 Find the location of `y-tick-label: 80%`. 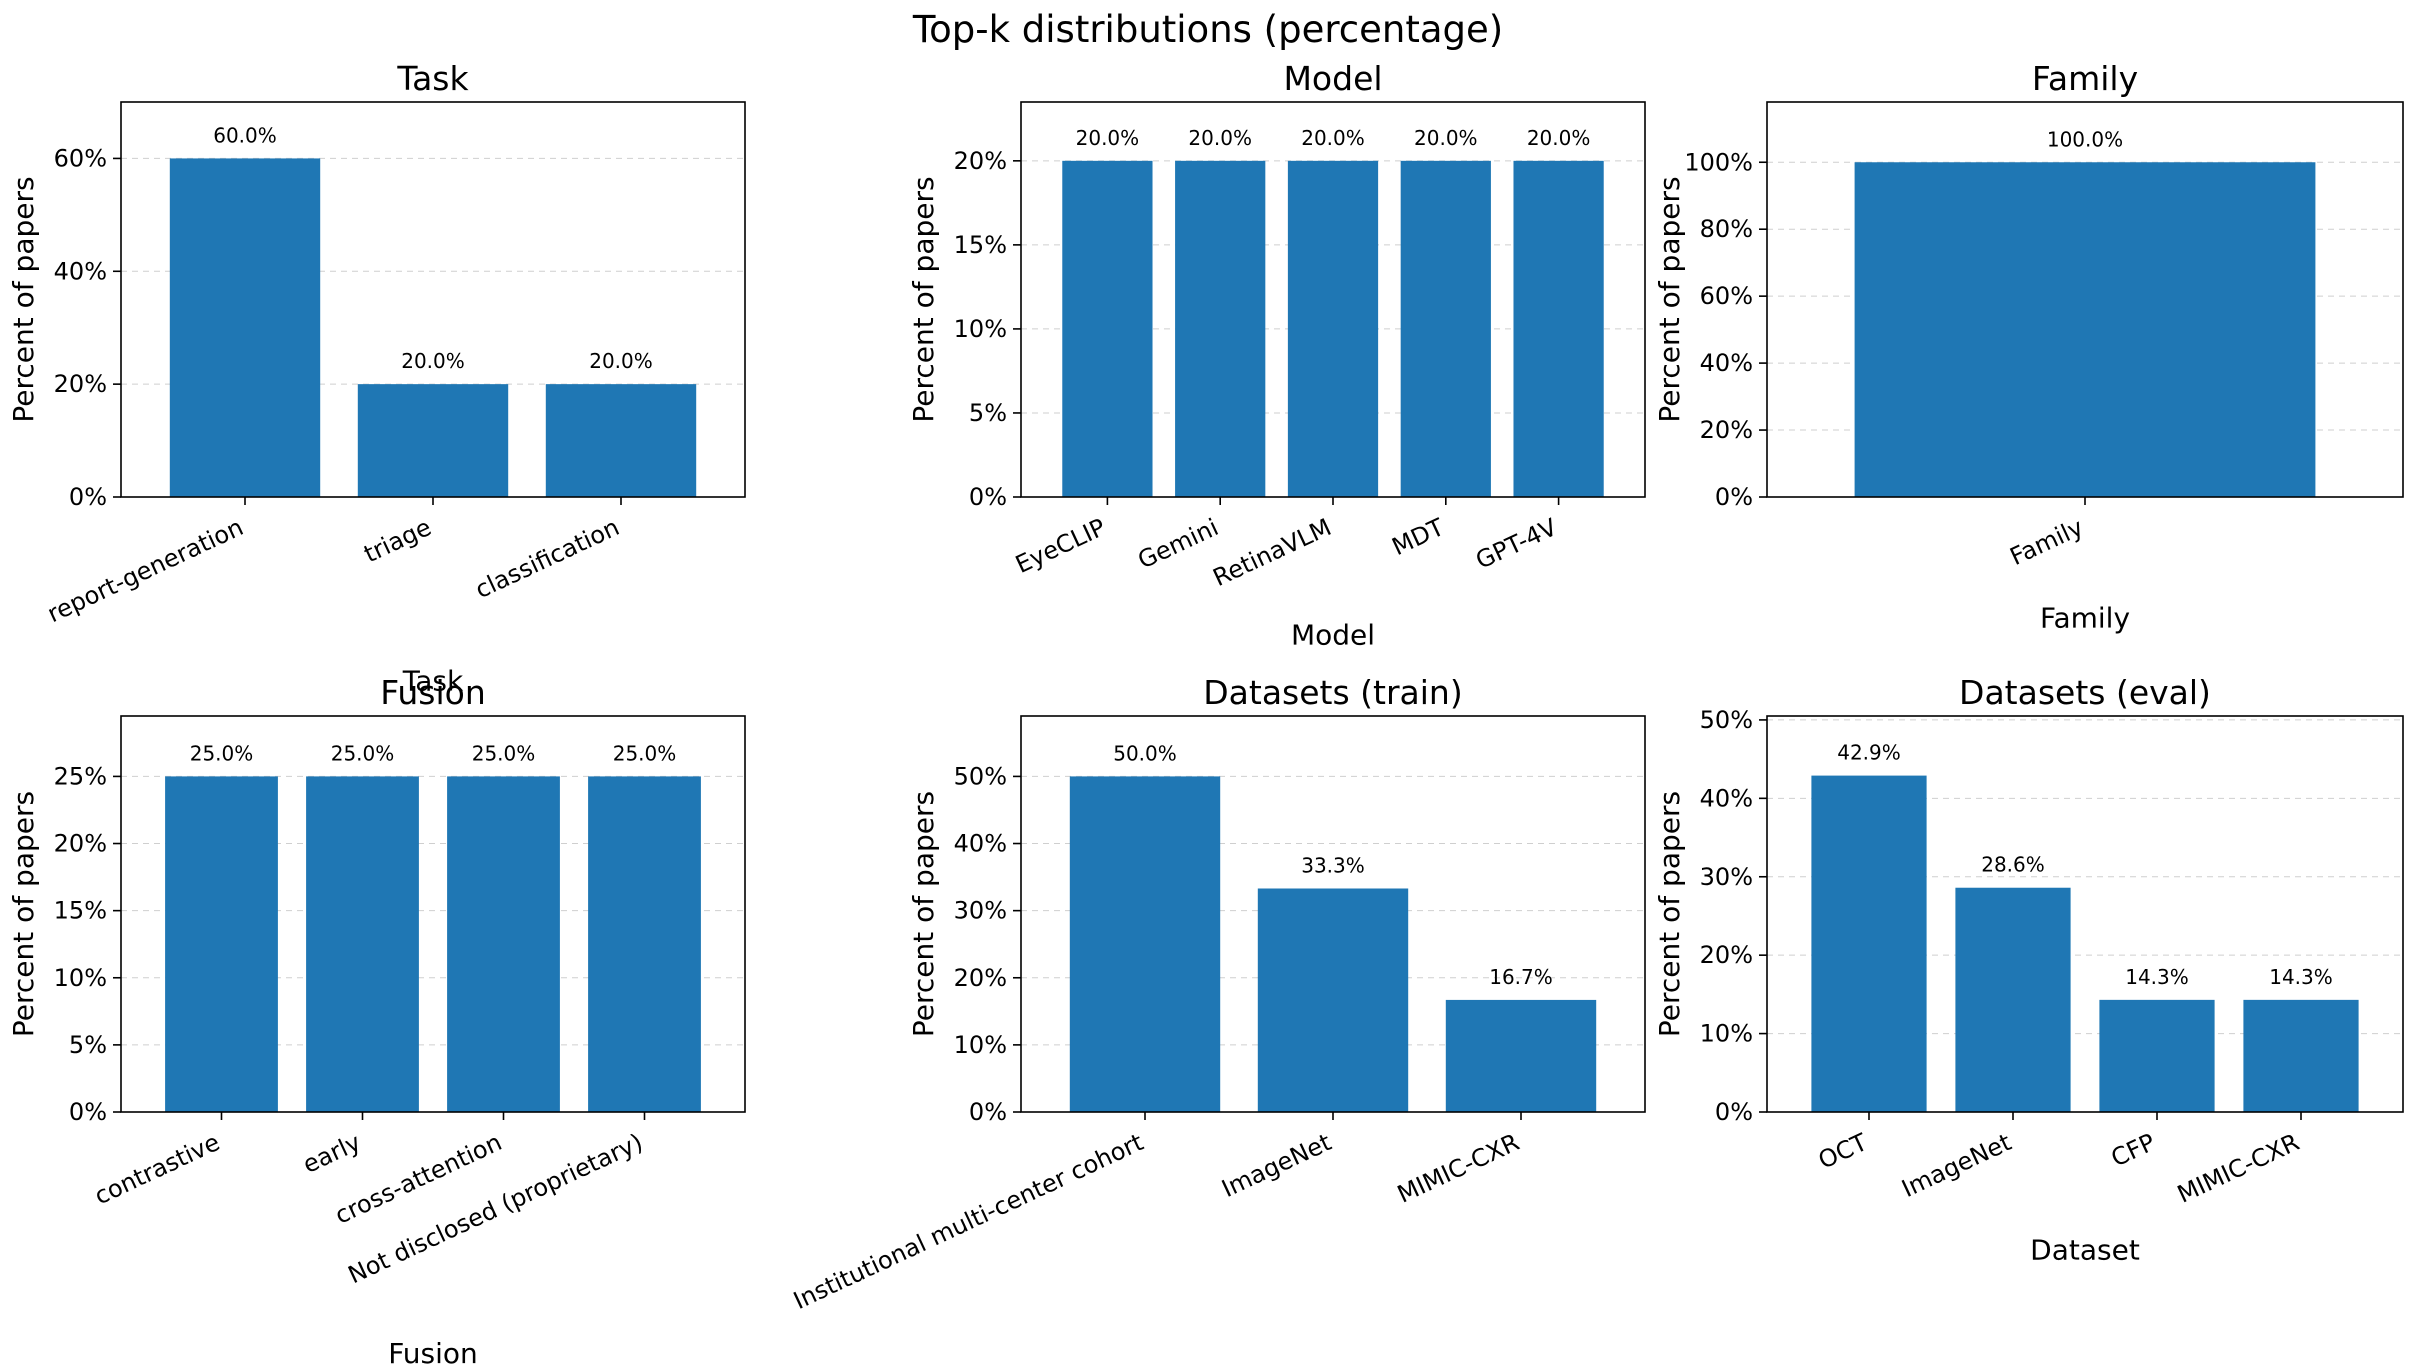

y-tick-label: 80% is located at coordinates (1726, 229).